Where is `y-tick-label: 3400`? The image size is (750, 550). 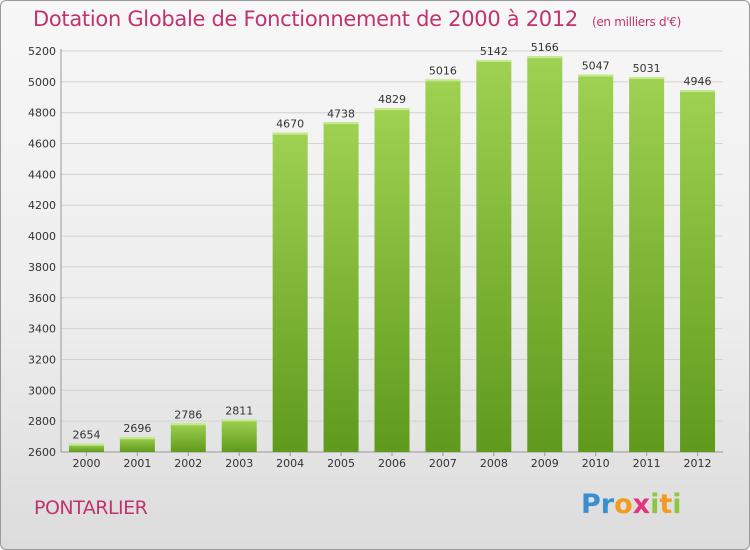 y-tick-label: 3400 is located at coordinates (42, 329).